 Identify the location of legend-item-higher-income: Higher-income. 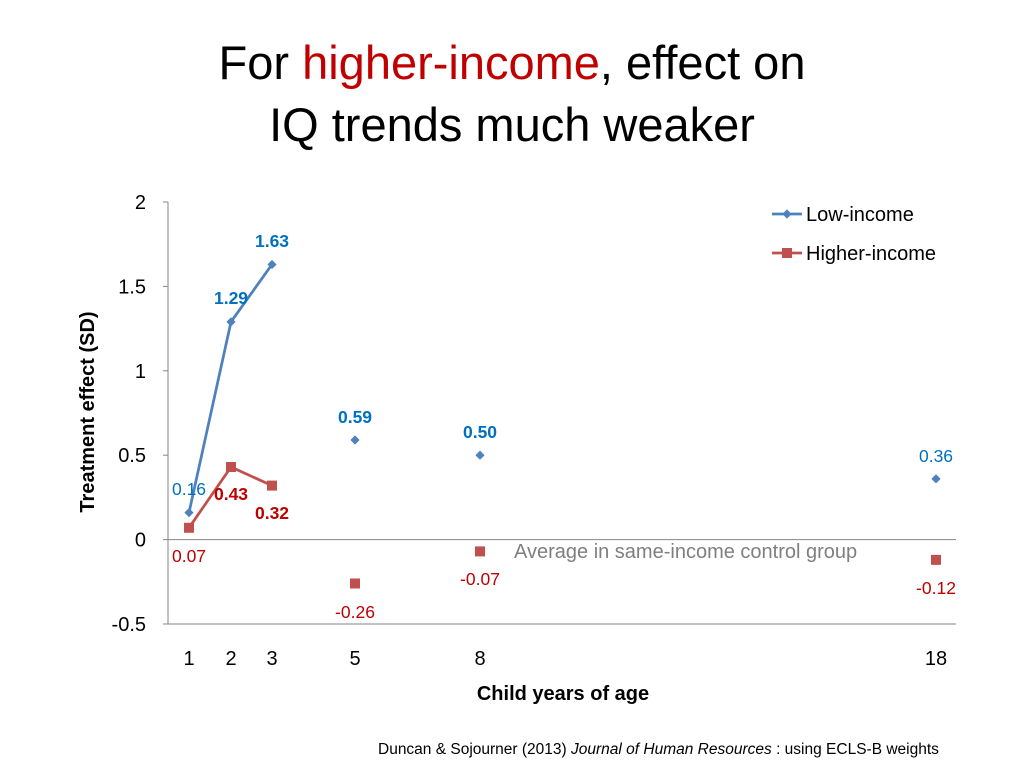
(854, 254).